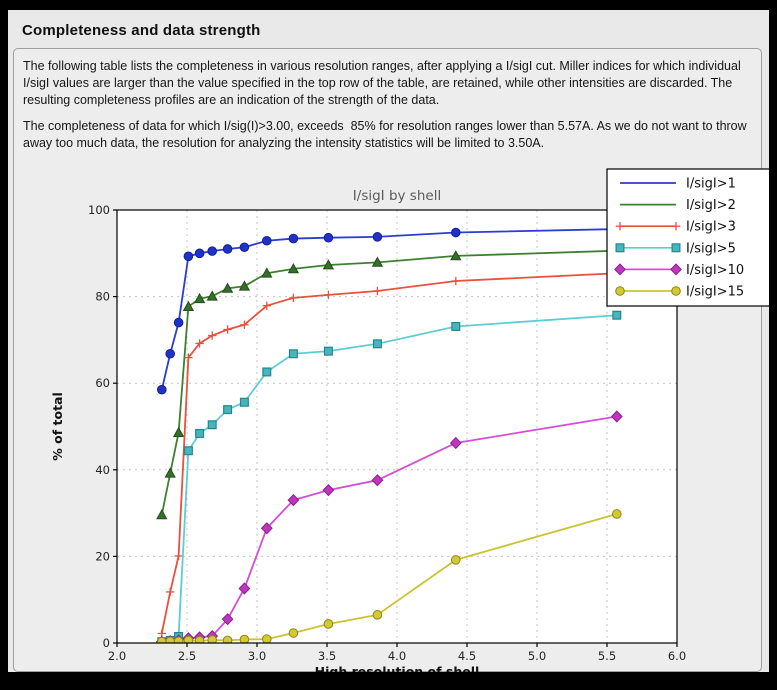 This screenshot has height=690, width=777. Describe the element at coordinates (99, 210) in the screenshot. I see `svg-text: 100` at that location.